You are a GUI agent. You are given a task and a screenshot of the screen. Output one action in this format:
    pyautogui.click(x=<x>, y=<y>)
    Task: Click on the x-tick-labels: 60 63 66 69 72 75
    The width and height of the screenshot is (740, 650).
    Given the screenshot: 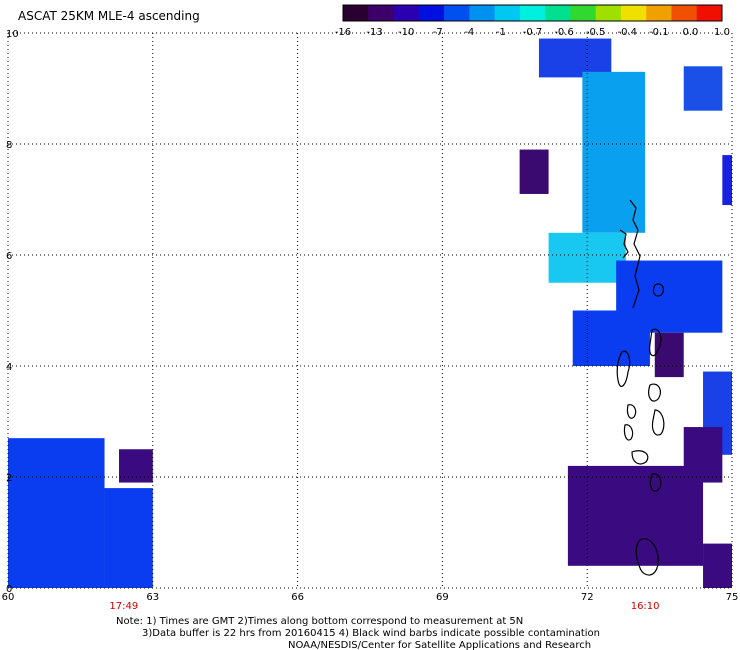 What is the action you would take?
    pyautogui.click(x=370, y=597)
    